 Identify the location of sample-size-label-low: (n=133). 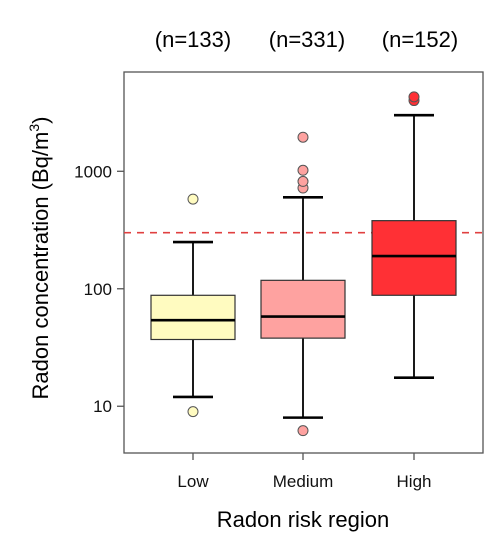
(193, 39).